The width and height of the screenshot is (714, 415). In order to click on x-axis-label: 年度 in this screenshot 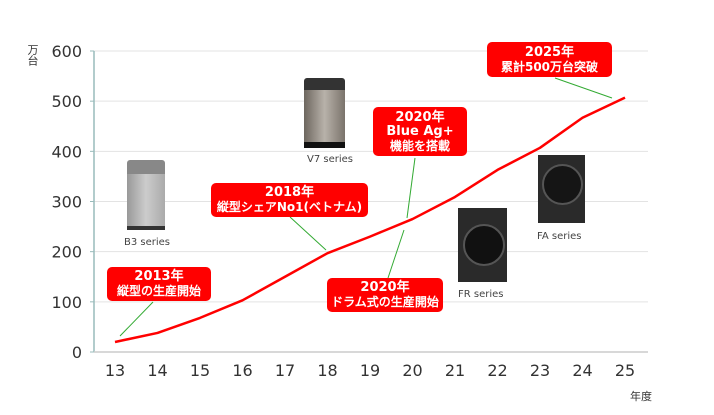, I will do `click(641, 396)`.